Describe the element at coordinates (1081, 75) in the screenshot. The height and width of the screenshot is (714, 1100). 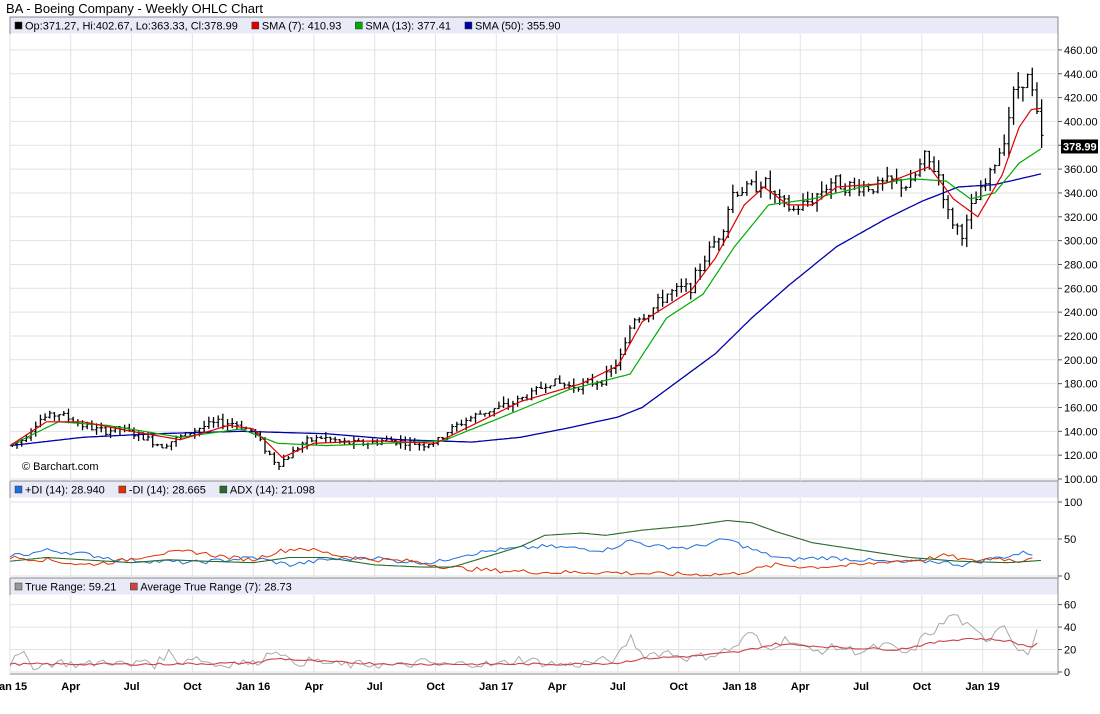
I see `y-tick-label-0-1: 440.00` at that location.